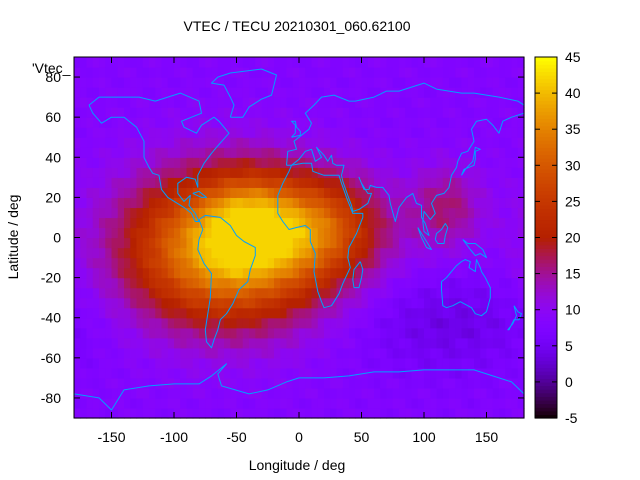  Describe the element at coordinates (320, 235) in the screenshot. I see `coastline-path` at that location.